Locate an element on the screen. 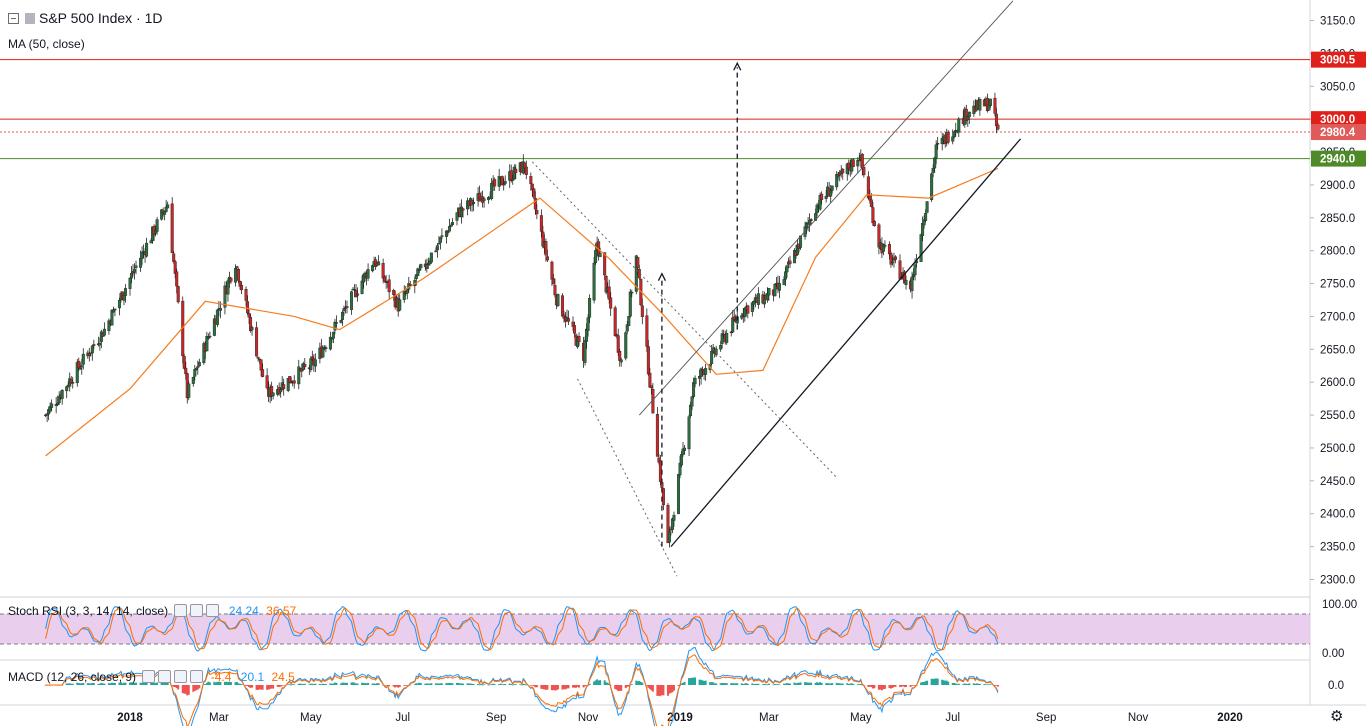  macd-legend: MACD (12, 26, close, 9) -4.4 20.1 24.5 is located at coordinates (151, 677).